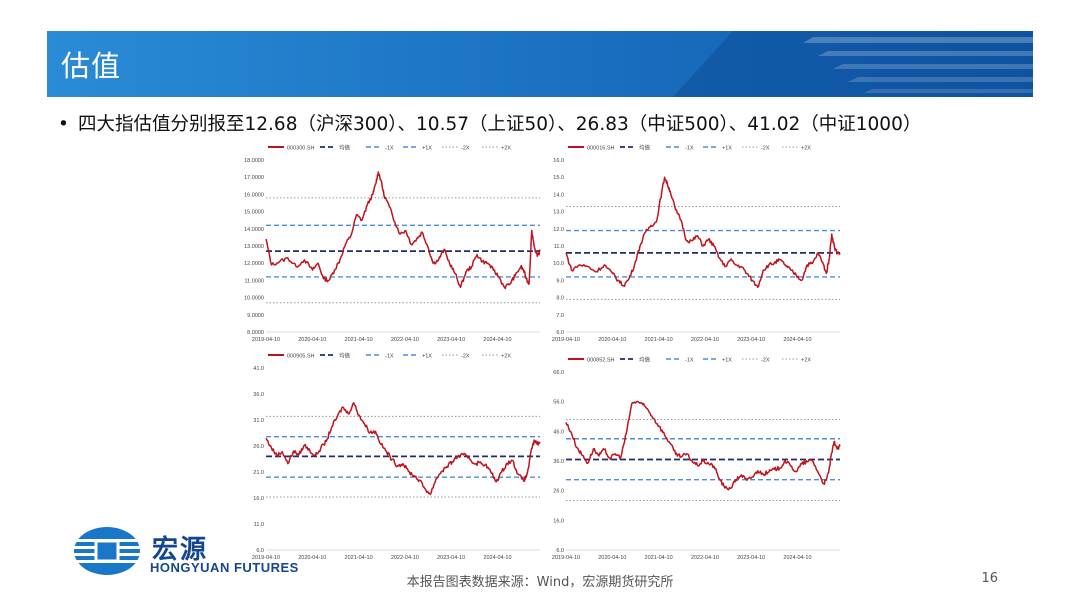  What do you see at coordinates (601, 361) in the screenshot?
I see `legend-label: 000852.SH` at bounding box center [601, 361].